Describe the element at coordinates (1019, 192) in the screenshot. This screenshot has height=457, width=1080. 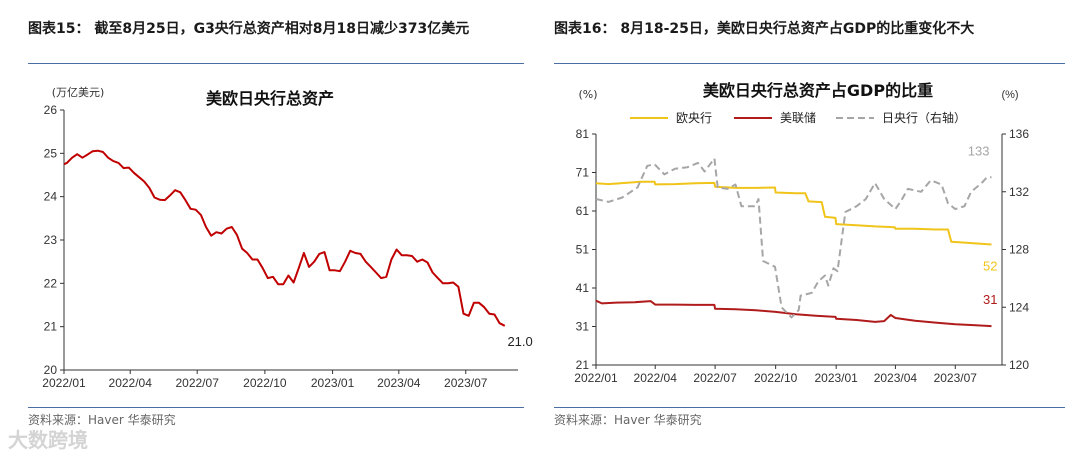
I see `y-right-tick-label: 132` at that location.